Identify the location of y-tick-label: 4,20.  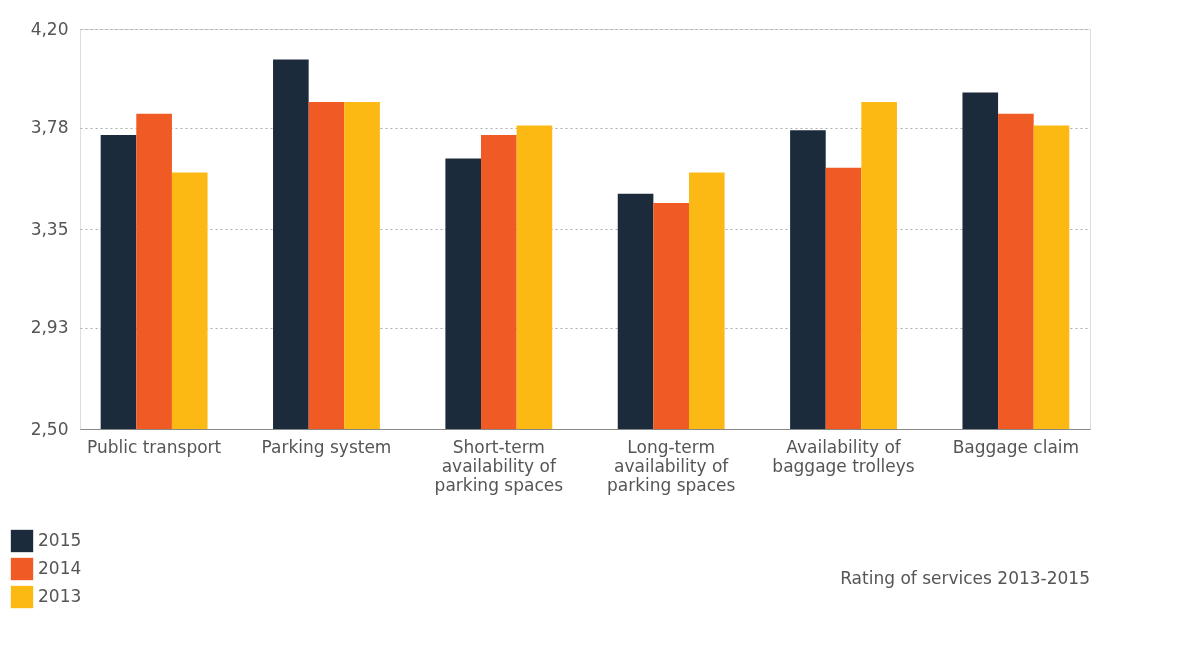
(49, 28).